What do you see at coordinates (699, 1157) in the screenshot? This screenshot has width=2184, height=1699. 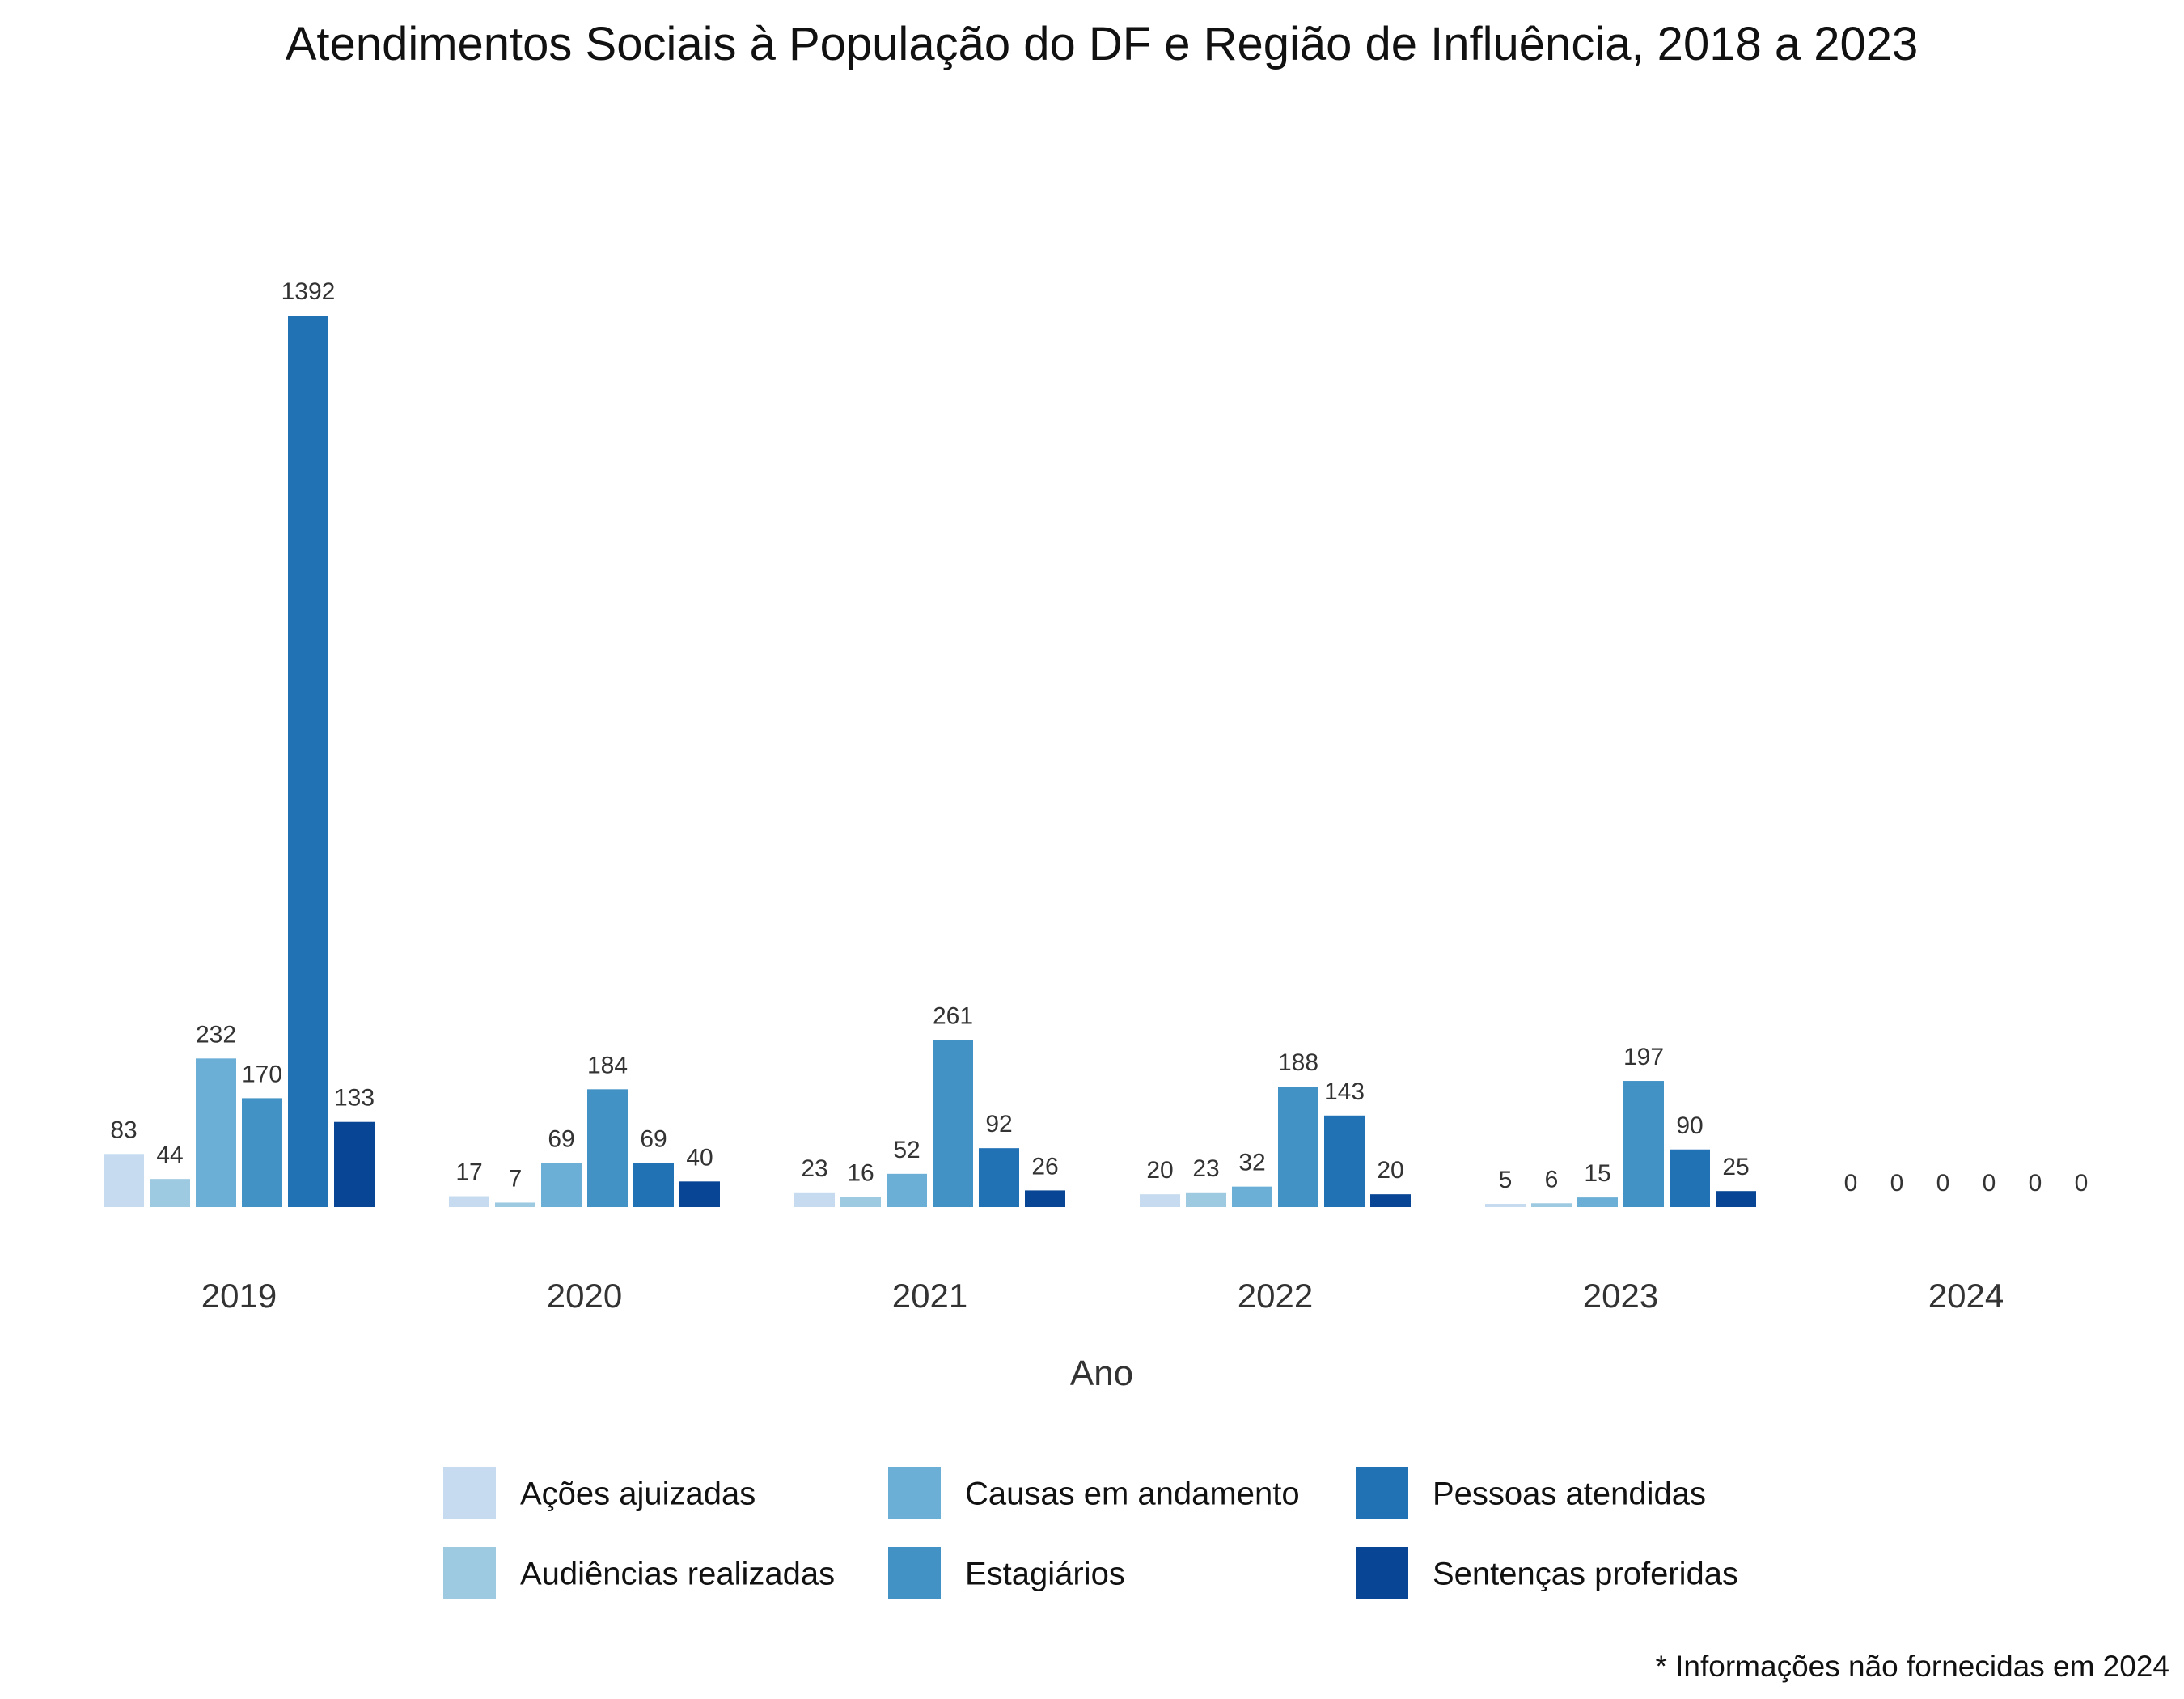 I see `bar-value-label: 40` at bounding box center [699, 1157].